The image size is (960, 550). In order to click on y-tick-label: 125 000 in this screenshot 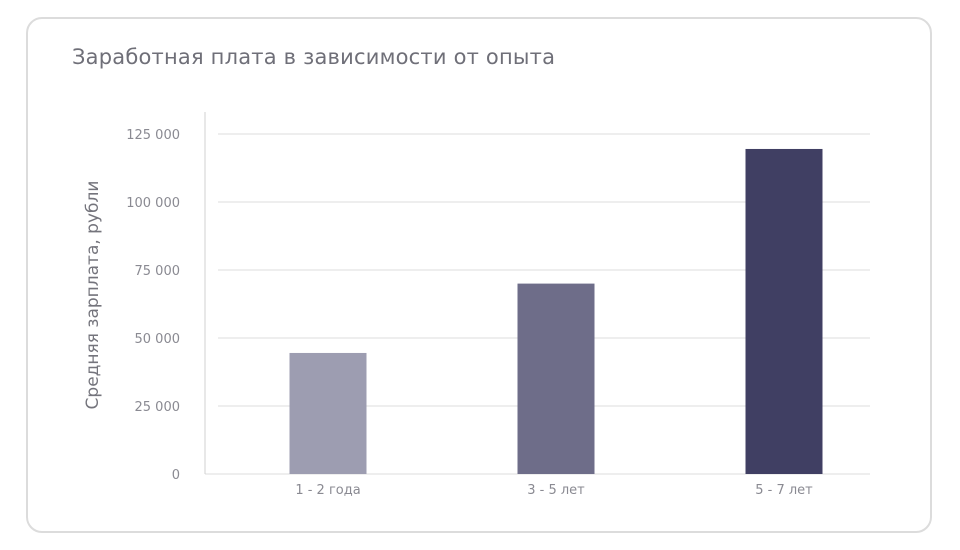, I will do `click(153, 135)`.